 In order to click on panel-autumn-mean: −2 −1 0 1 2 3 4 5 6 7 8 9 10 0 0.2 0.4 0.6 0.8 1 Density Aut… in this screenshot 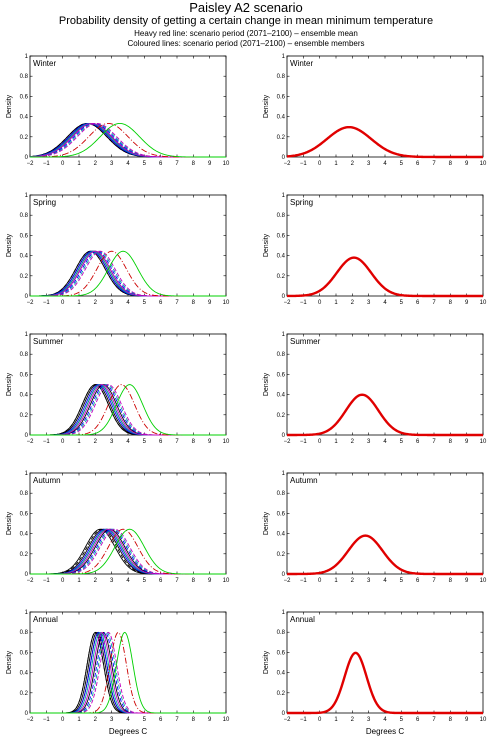, I will do `click(375, 527)`.